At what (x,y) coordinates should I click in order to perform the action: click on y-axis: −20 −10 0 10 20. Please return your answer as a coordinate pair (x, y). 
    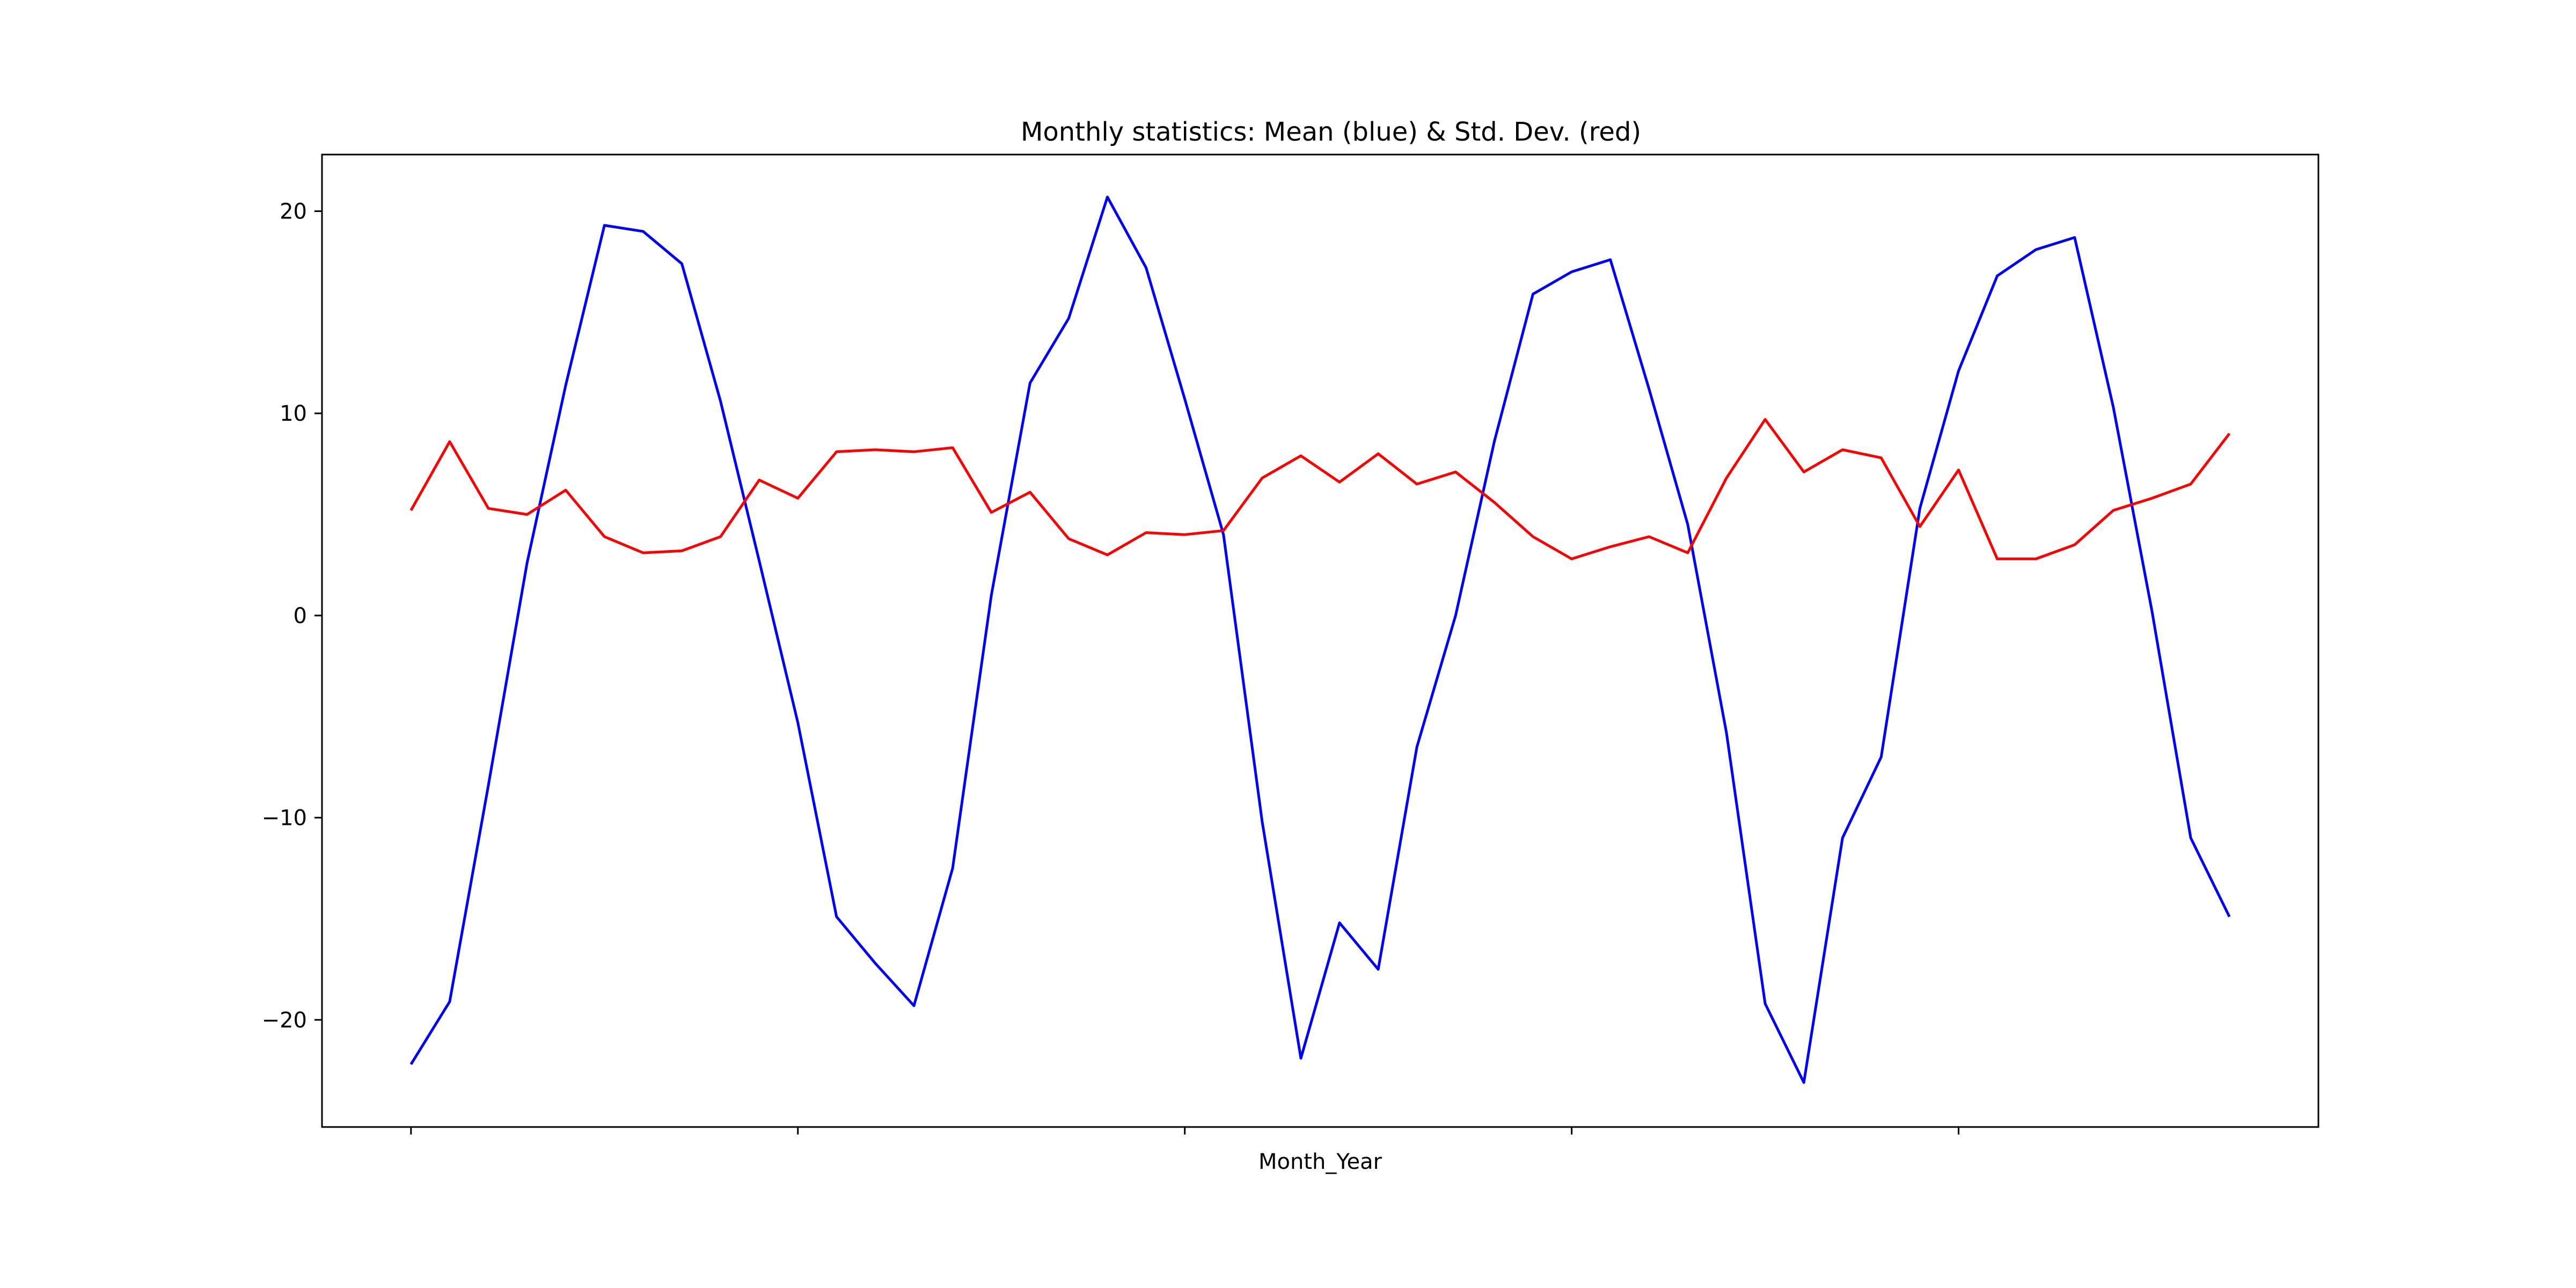
    Looking at the image, I should click on (292, 616).